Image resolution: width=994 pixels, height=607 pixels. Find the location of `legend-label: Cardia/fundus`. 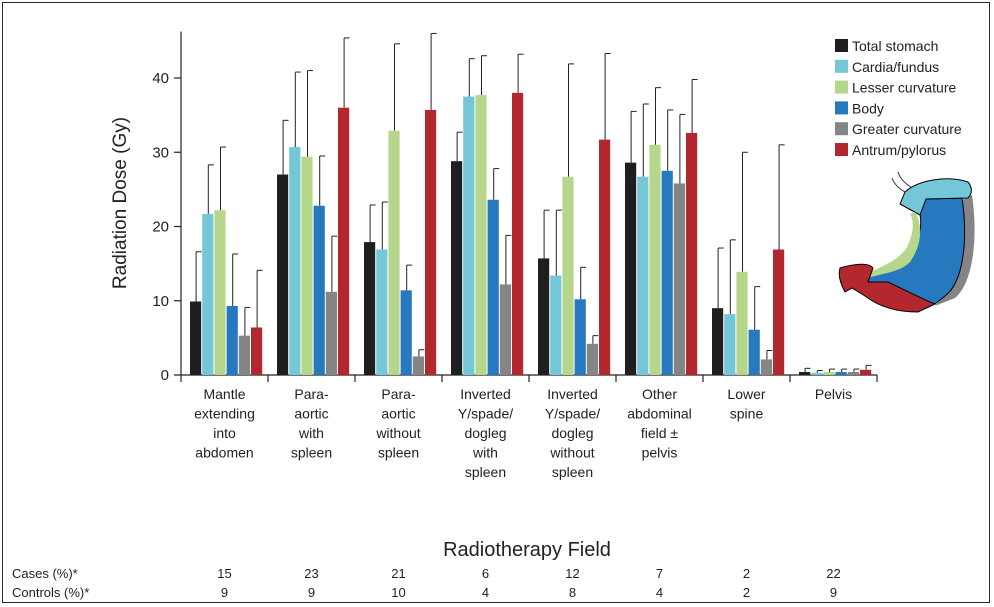

legend-label: Cardia/fundus is located at coordinates (895, 67).